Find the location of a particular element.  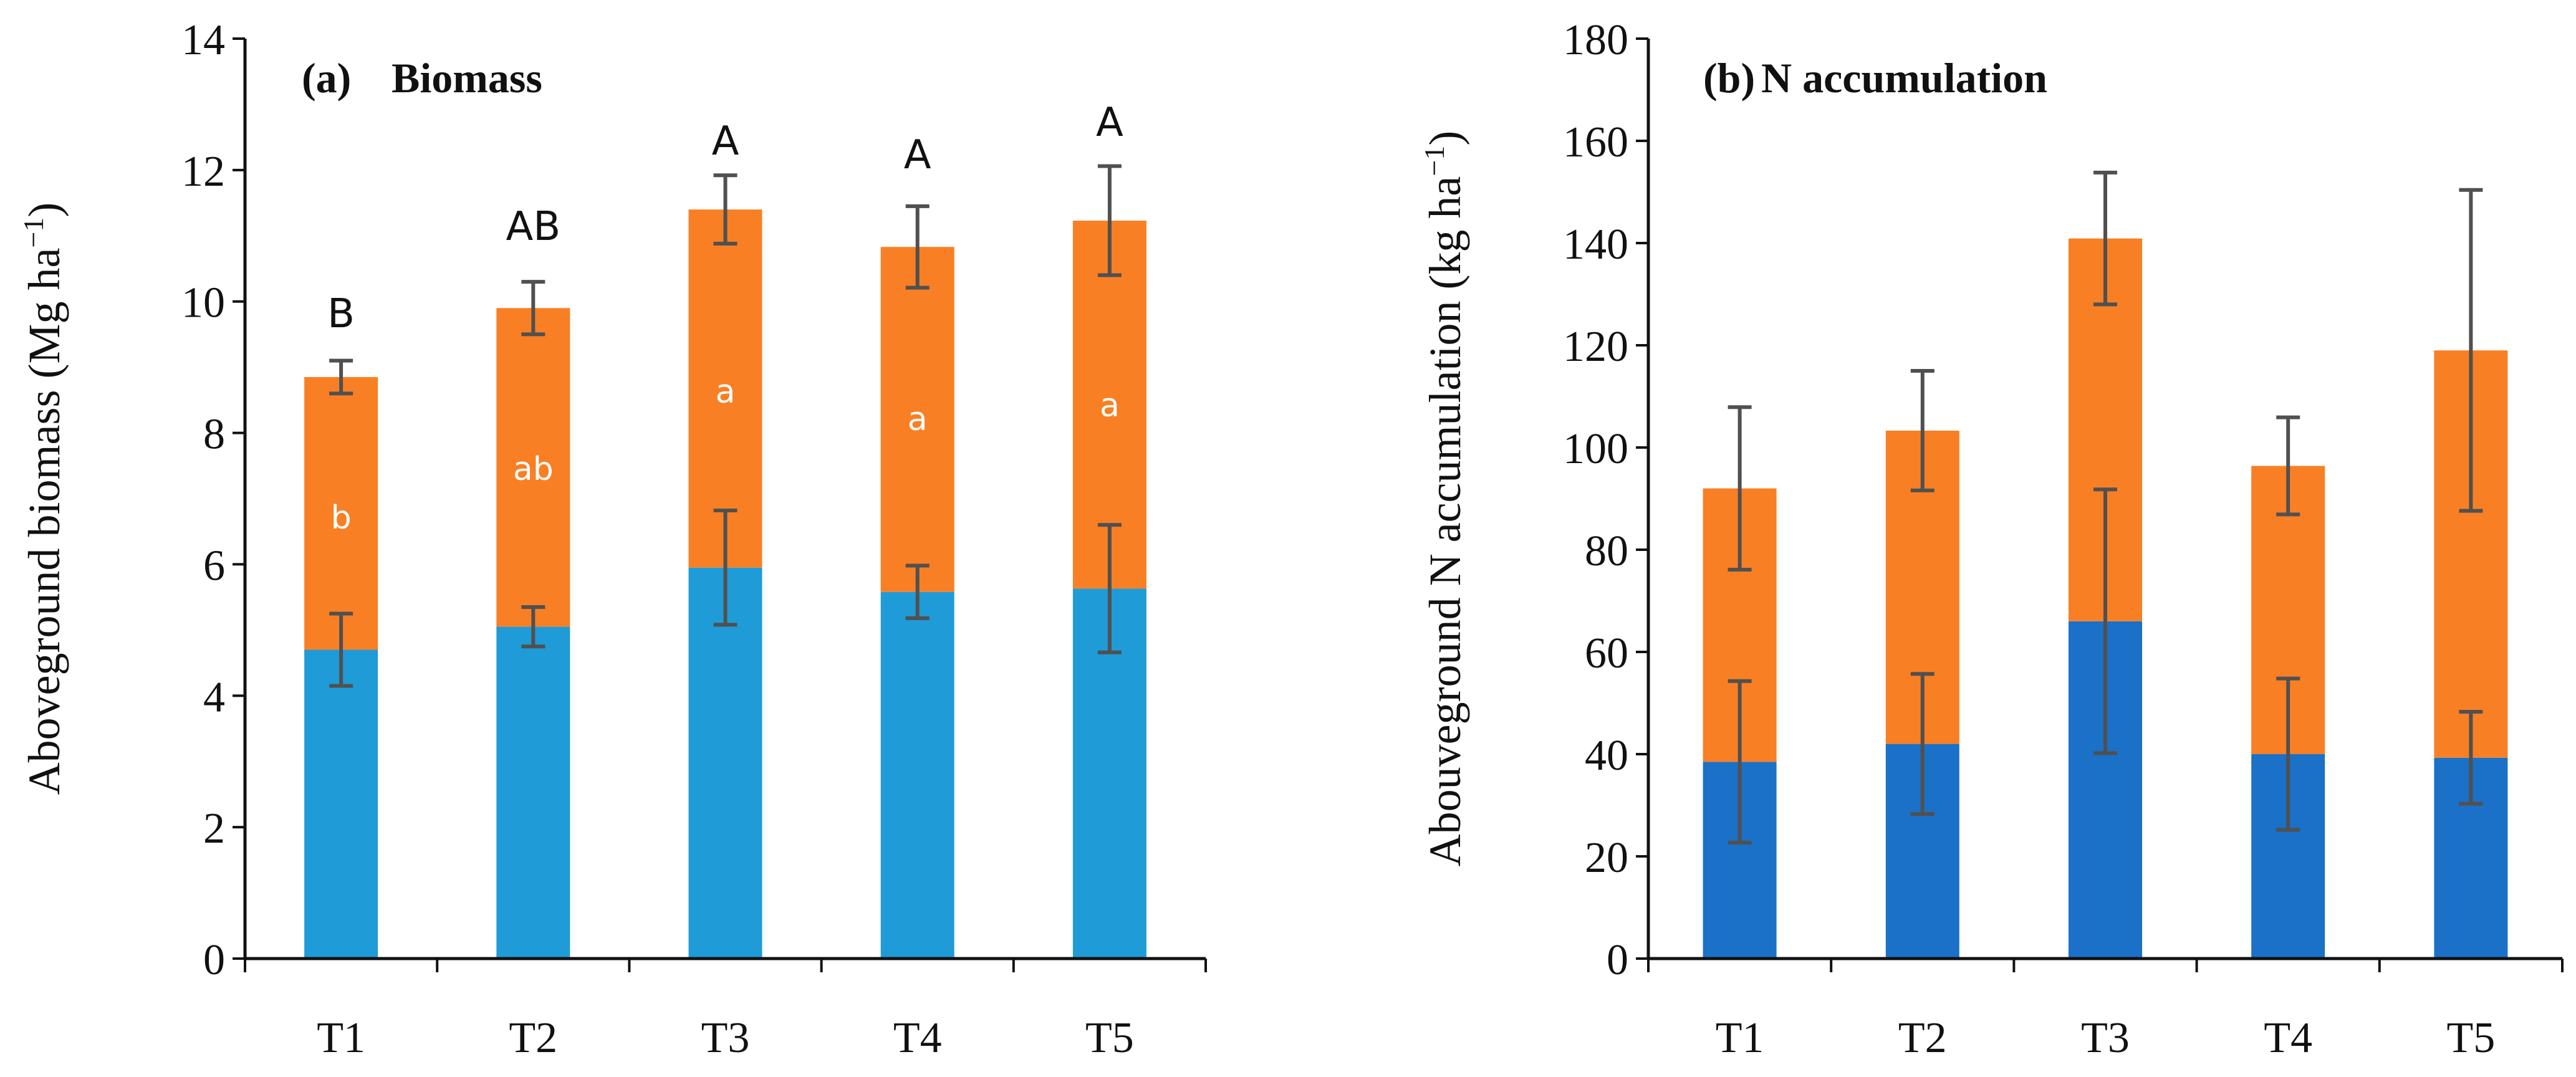

y-tick-label: 4 is located at coordinates (214, 697).